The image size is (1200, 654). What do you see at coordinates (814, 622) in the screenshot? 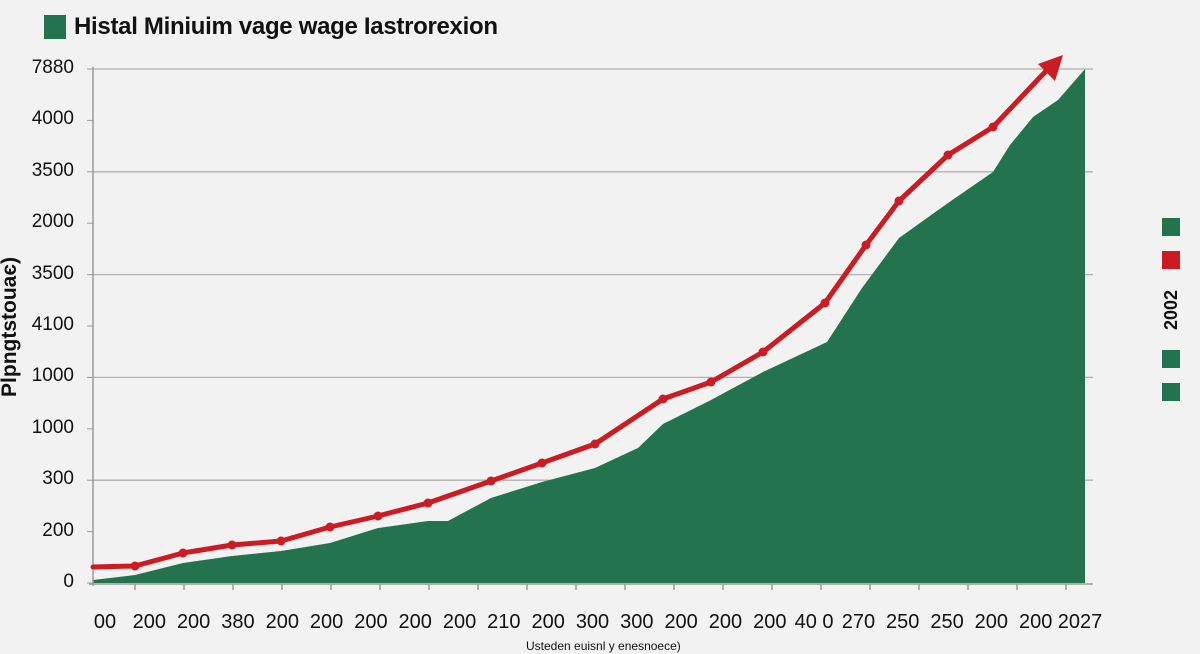
I see `x-tick-label: 40 0` at bounding box center [814, 622].